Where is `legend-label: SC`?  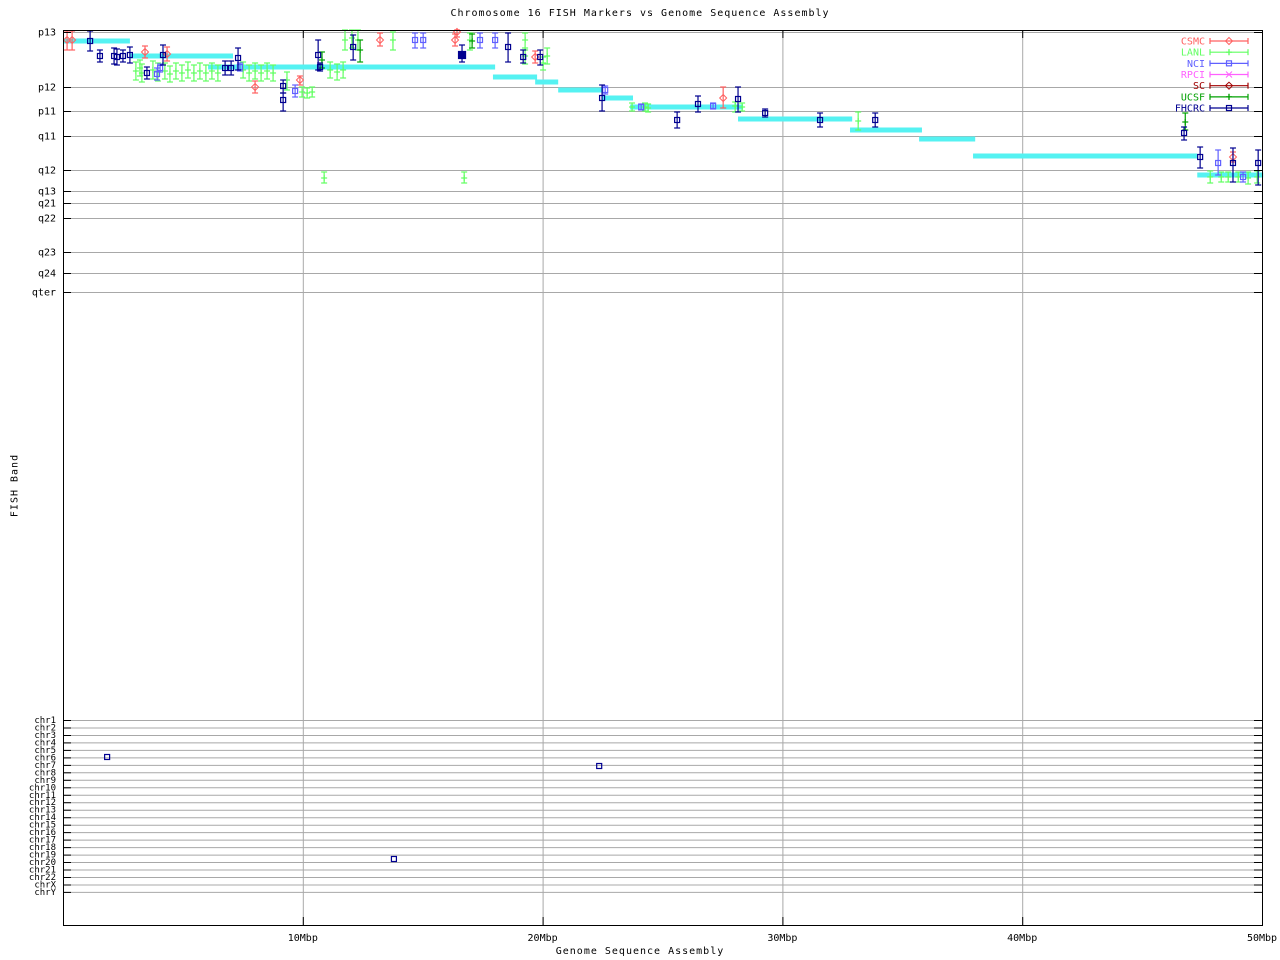
legend-label: SC is located at coordinates (1199, 86).